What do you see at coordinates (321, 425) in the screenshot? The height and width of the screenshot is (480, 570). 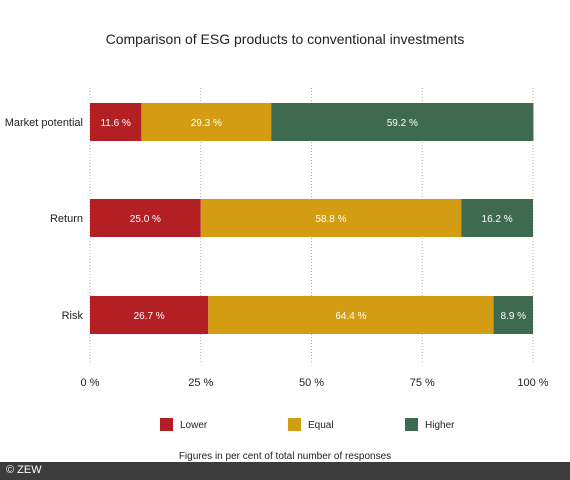 I see `legend-label: Equal` at bounding box center [321, 425].